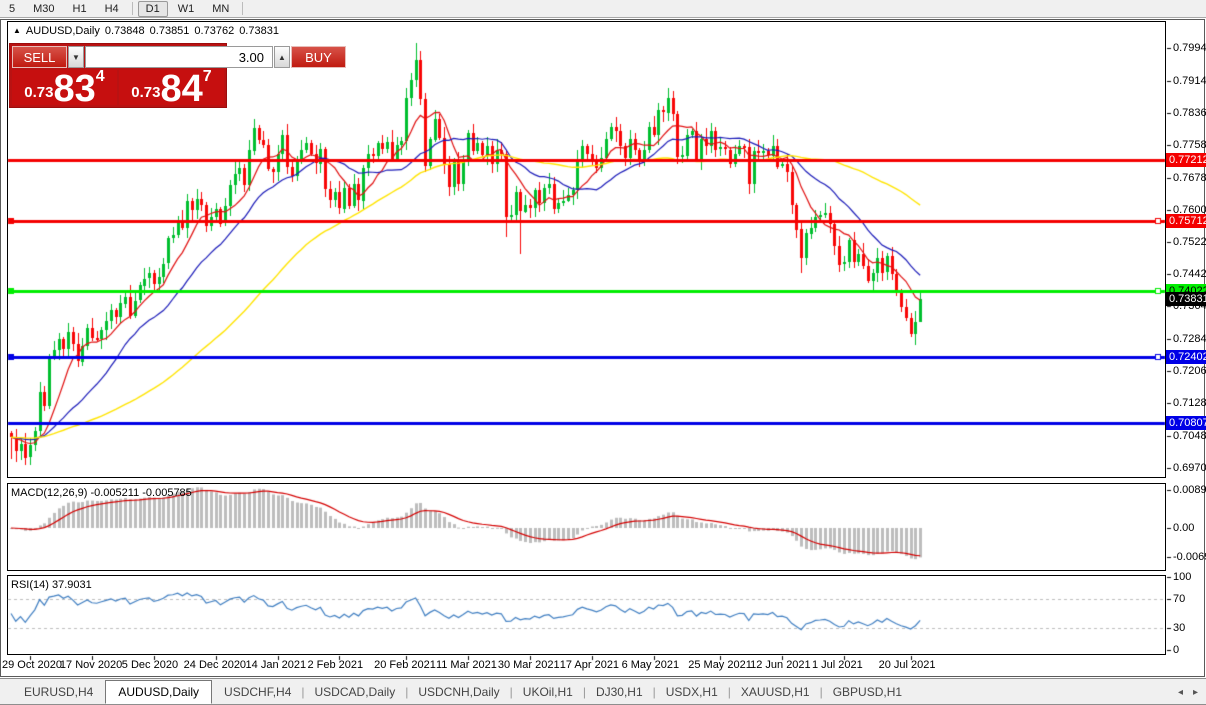 This screenshot has width=1206, height=705. Describe the element at coordinates (76, 57) in the screenshot. I see `volume-decrease-button: ▼` at that location.